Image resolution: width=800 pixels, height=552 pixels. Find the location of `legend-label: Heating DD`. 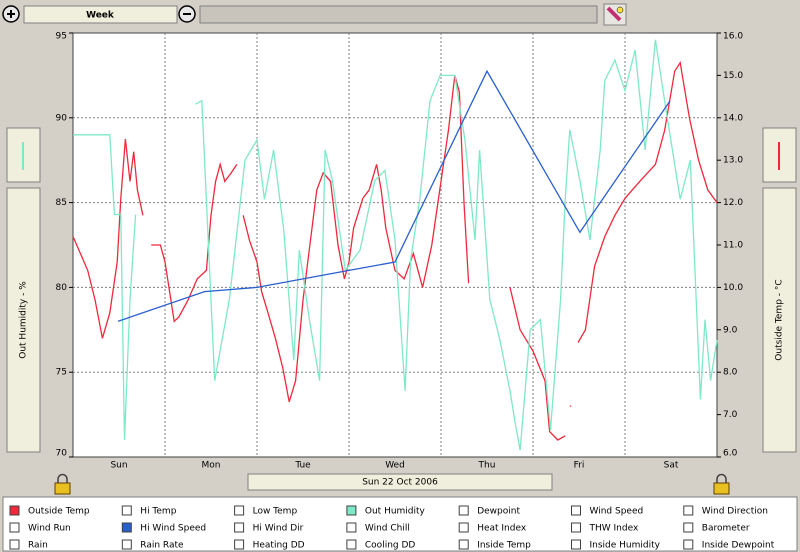

legend-label: Heating DD is located at coordinates (279, 546).